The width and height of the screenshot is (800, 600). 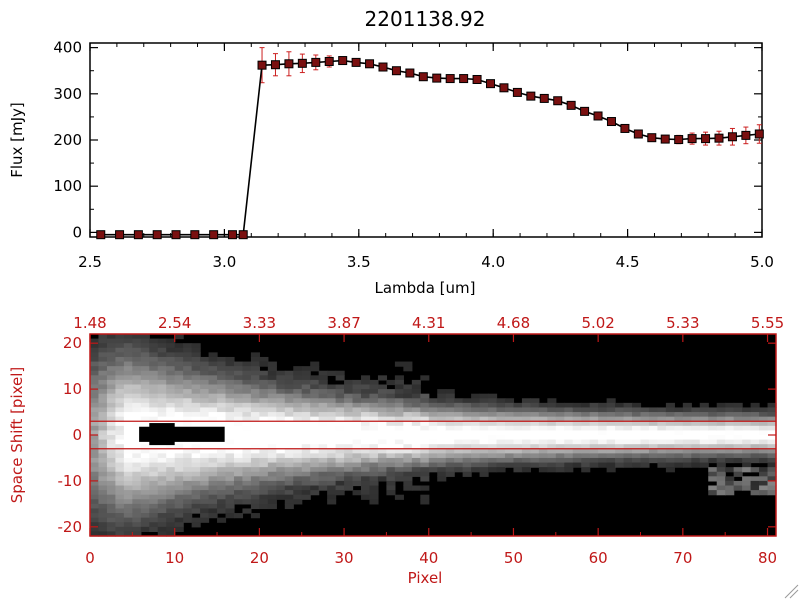 I want to click on resize-grip-icon, so click(x=791, y=591).